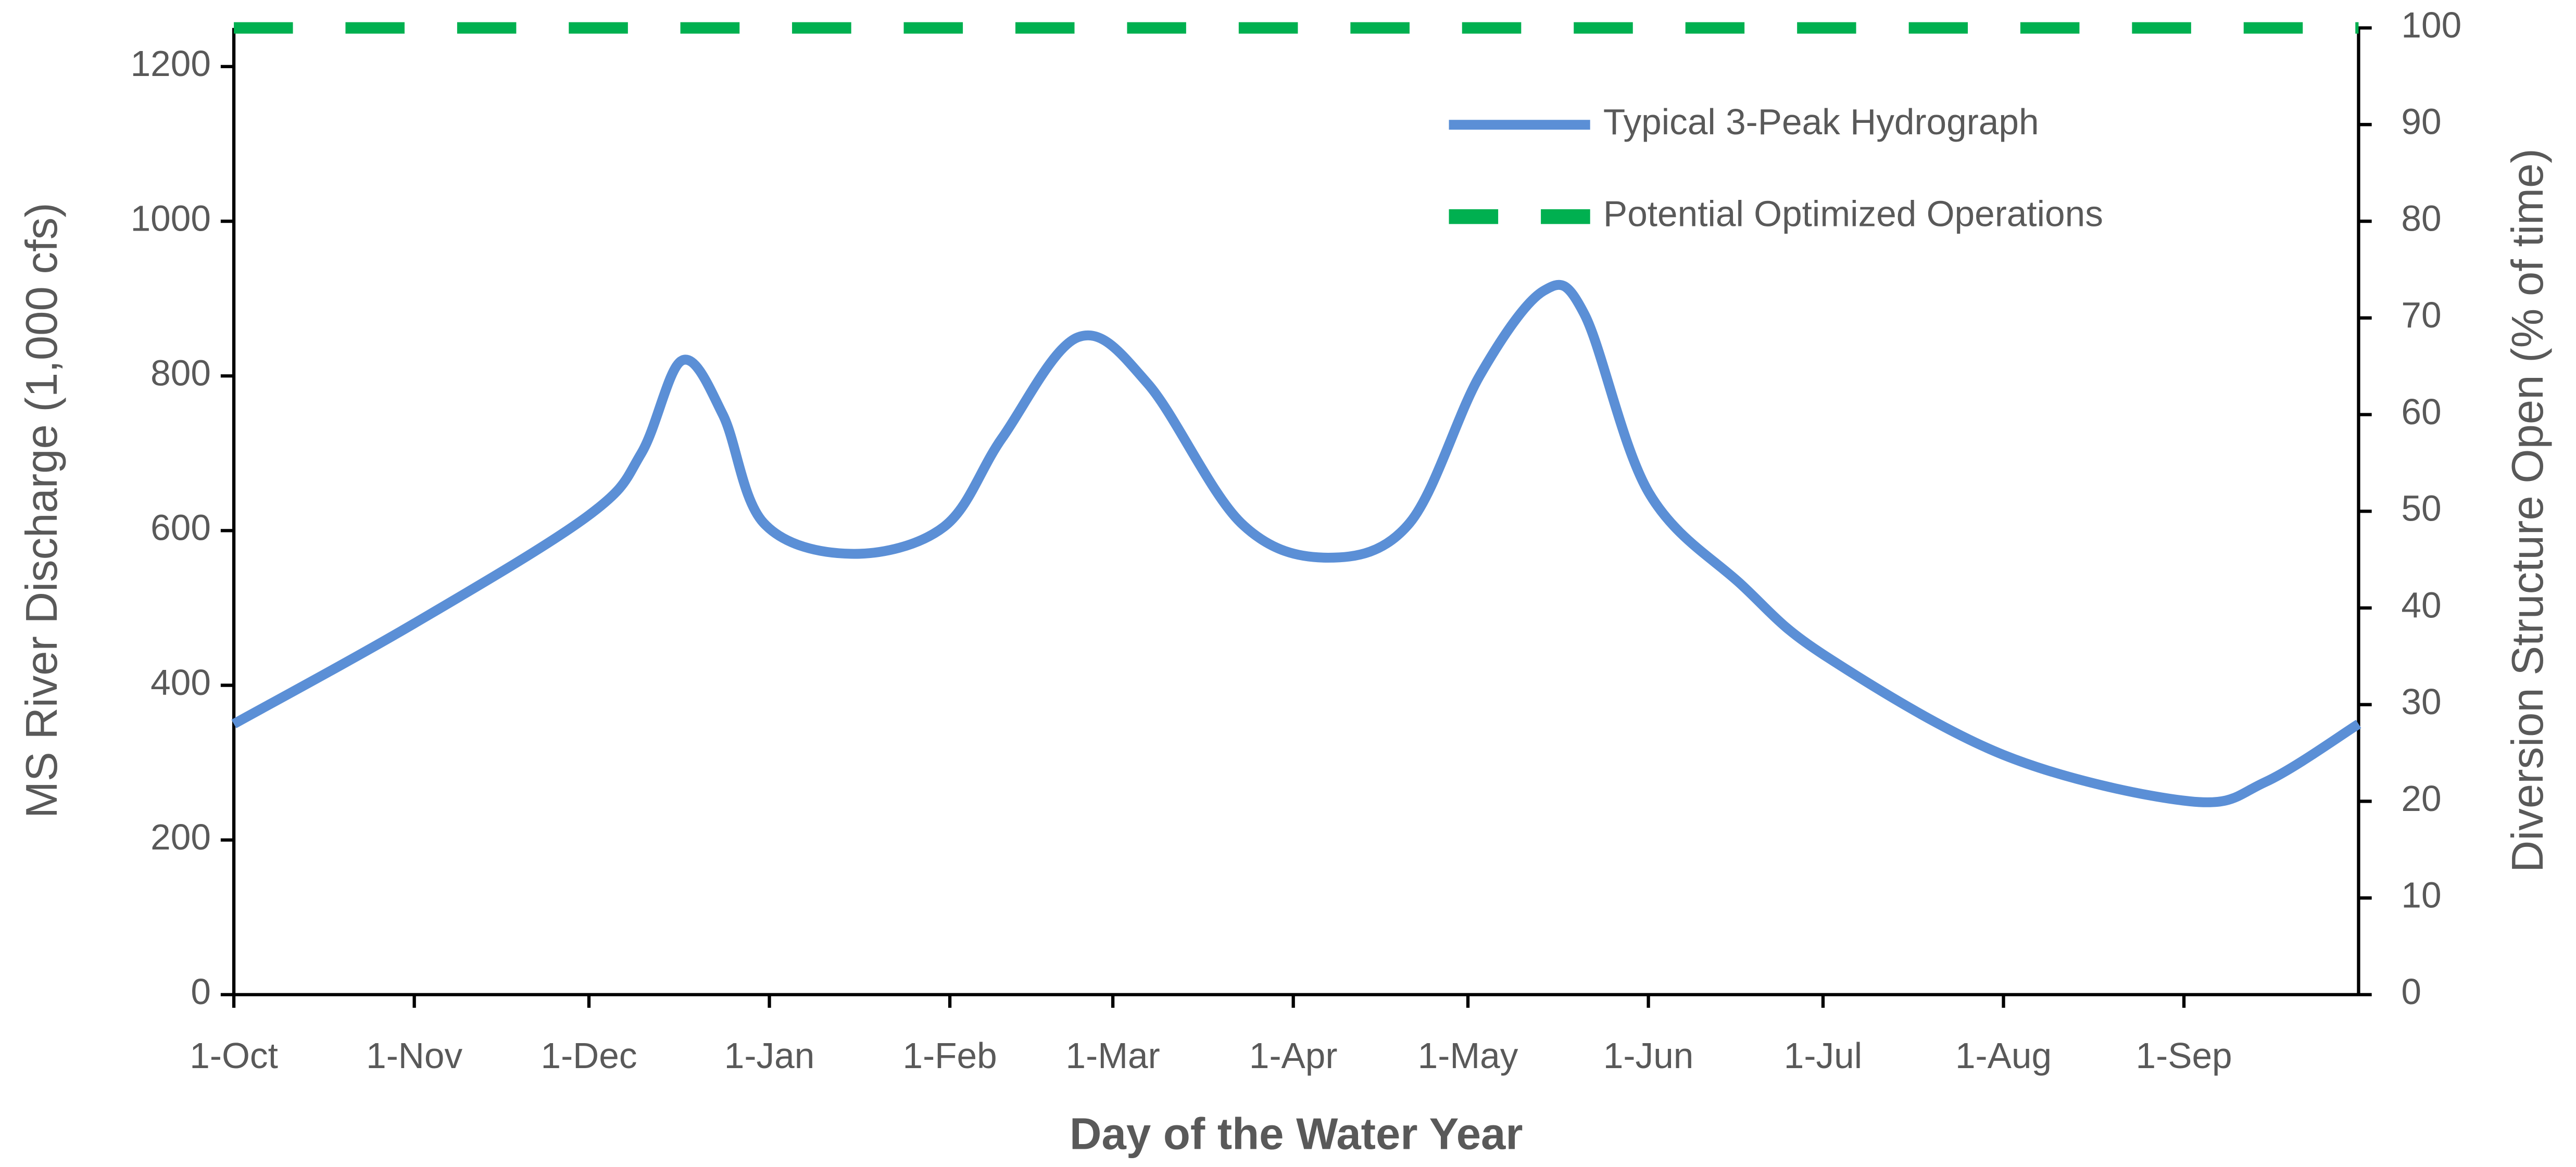 The image size is (2576, 1167). I want to click on y2-tick-label: 60, so click(2421, 411).